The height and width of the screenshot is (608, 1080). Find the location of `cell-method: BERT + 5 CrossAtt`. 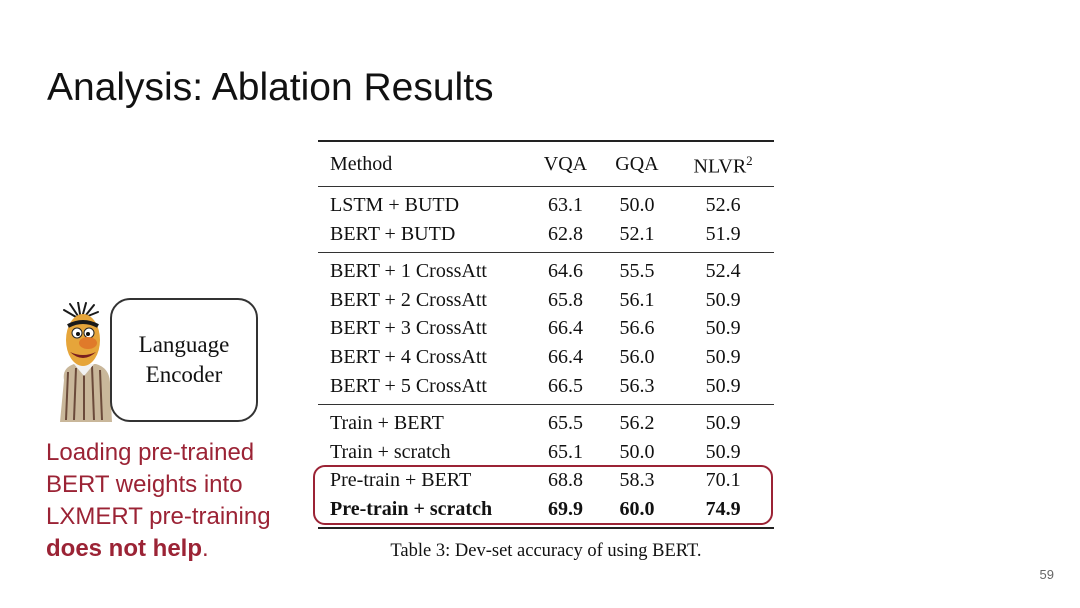

cell-method: BERT + 5 CrossAtt is located at coordinates (408, 385).